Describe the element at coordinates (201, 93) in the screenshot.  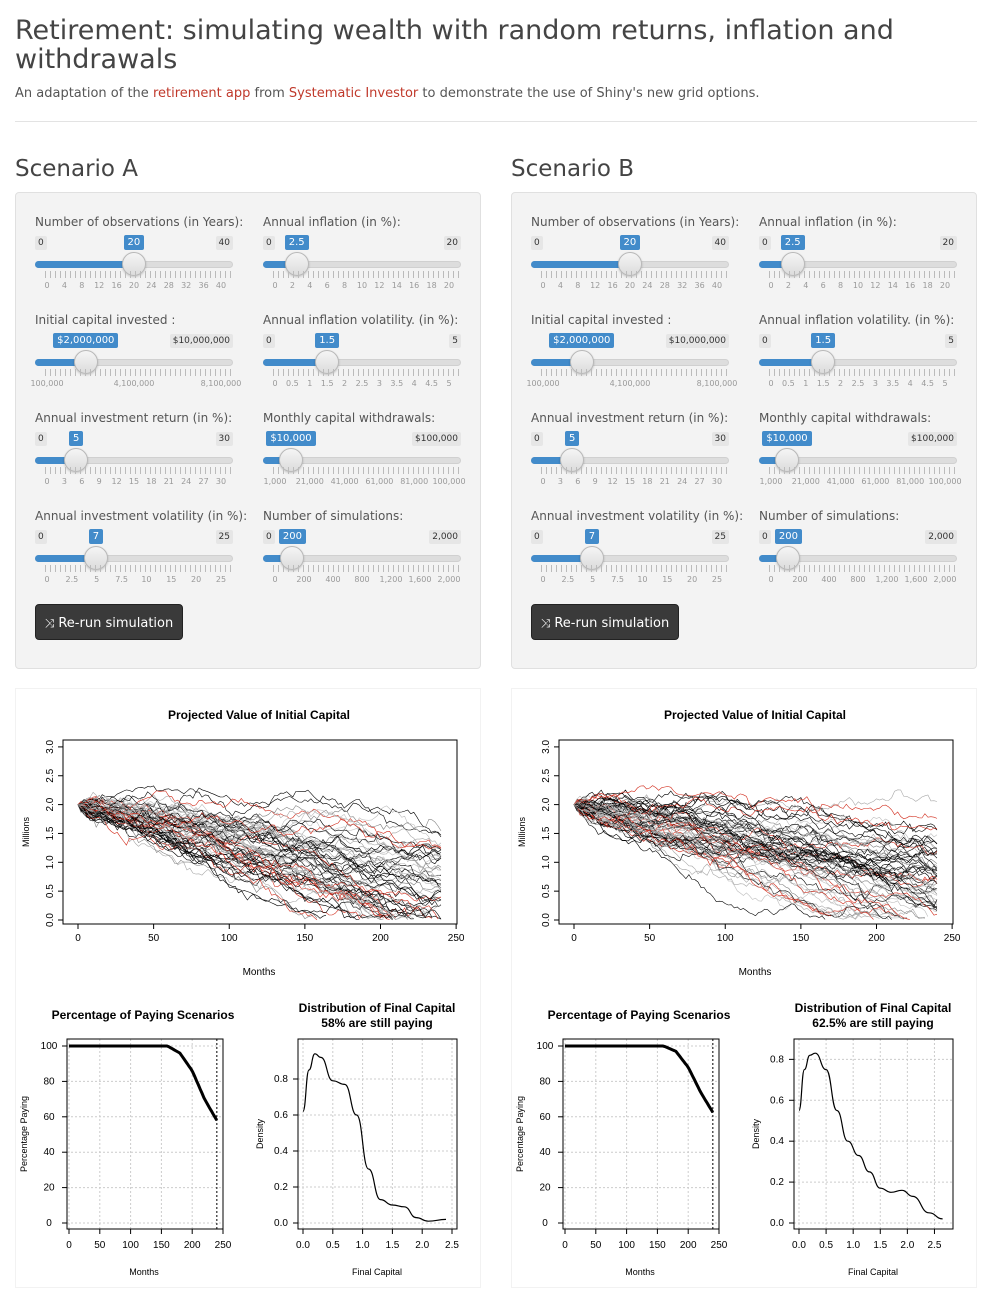
I see `retirement-app-link: retirement app` at that location.